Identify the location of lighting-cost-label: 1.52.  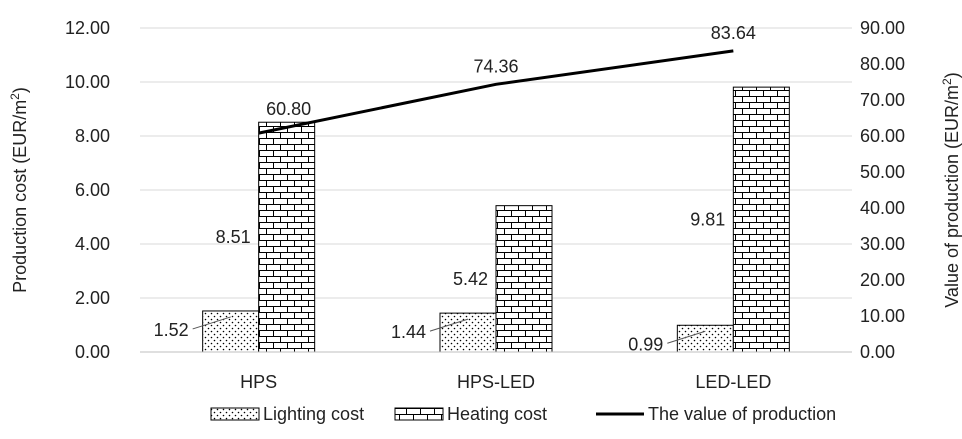
(171, 330).